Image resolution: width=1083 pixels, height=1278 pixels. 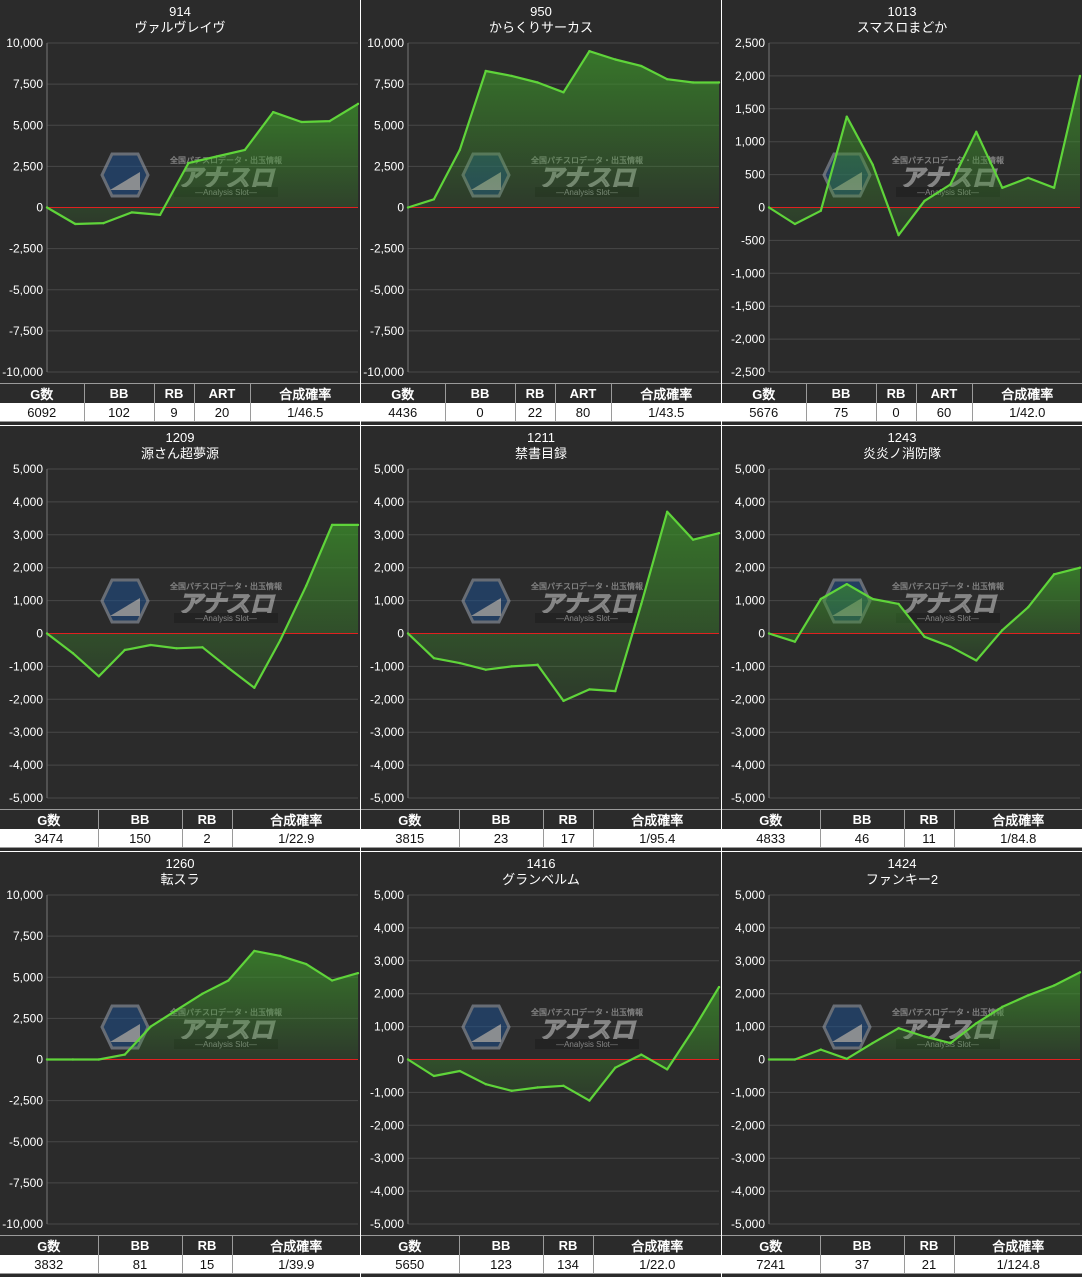 What do you see at coordinates (665, 412) in the screenshot?
I see `stats-value-rate: 1/43.5` at bounding box center [665, 412].